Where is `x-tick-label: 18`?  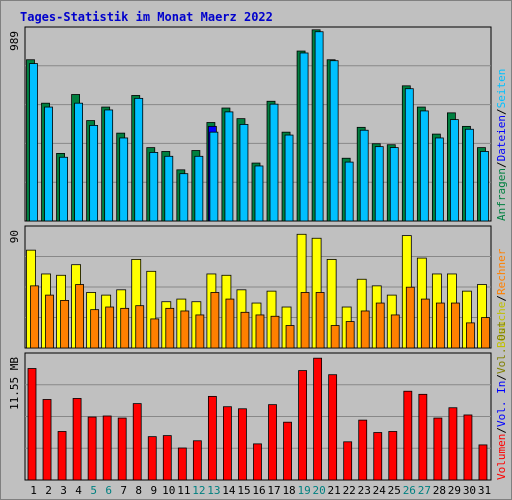 x-tick-label: 18 is located at coordinates (288, 490).